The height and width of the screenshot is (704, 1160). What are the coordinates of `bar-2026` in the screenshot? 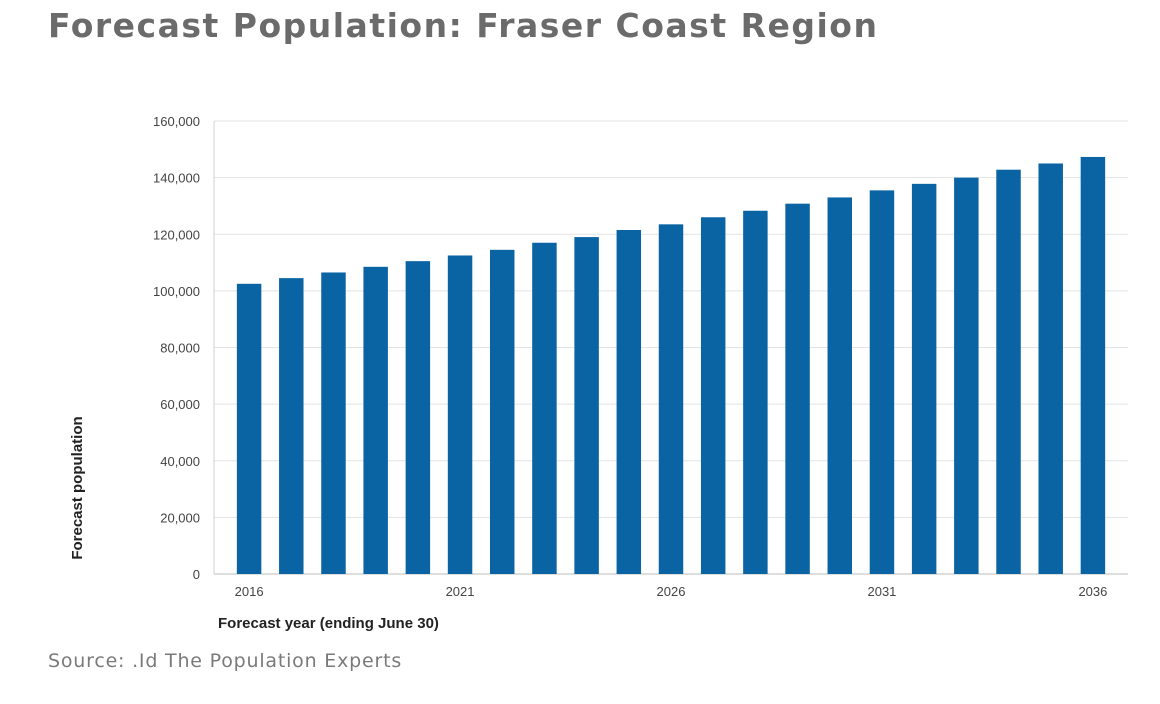 It's located at (671, 399).